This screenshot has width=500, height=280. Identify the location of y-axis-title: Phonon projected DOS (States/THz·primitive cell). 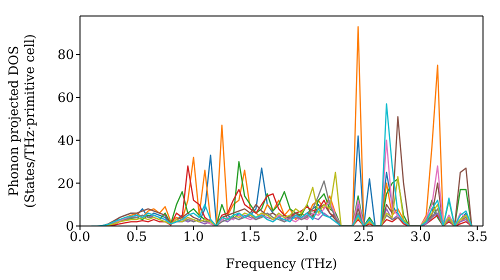
(22, 121).